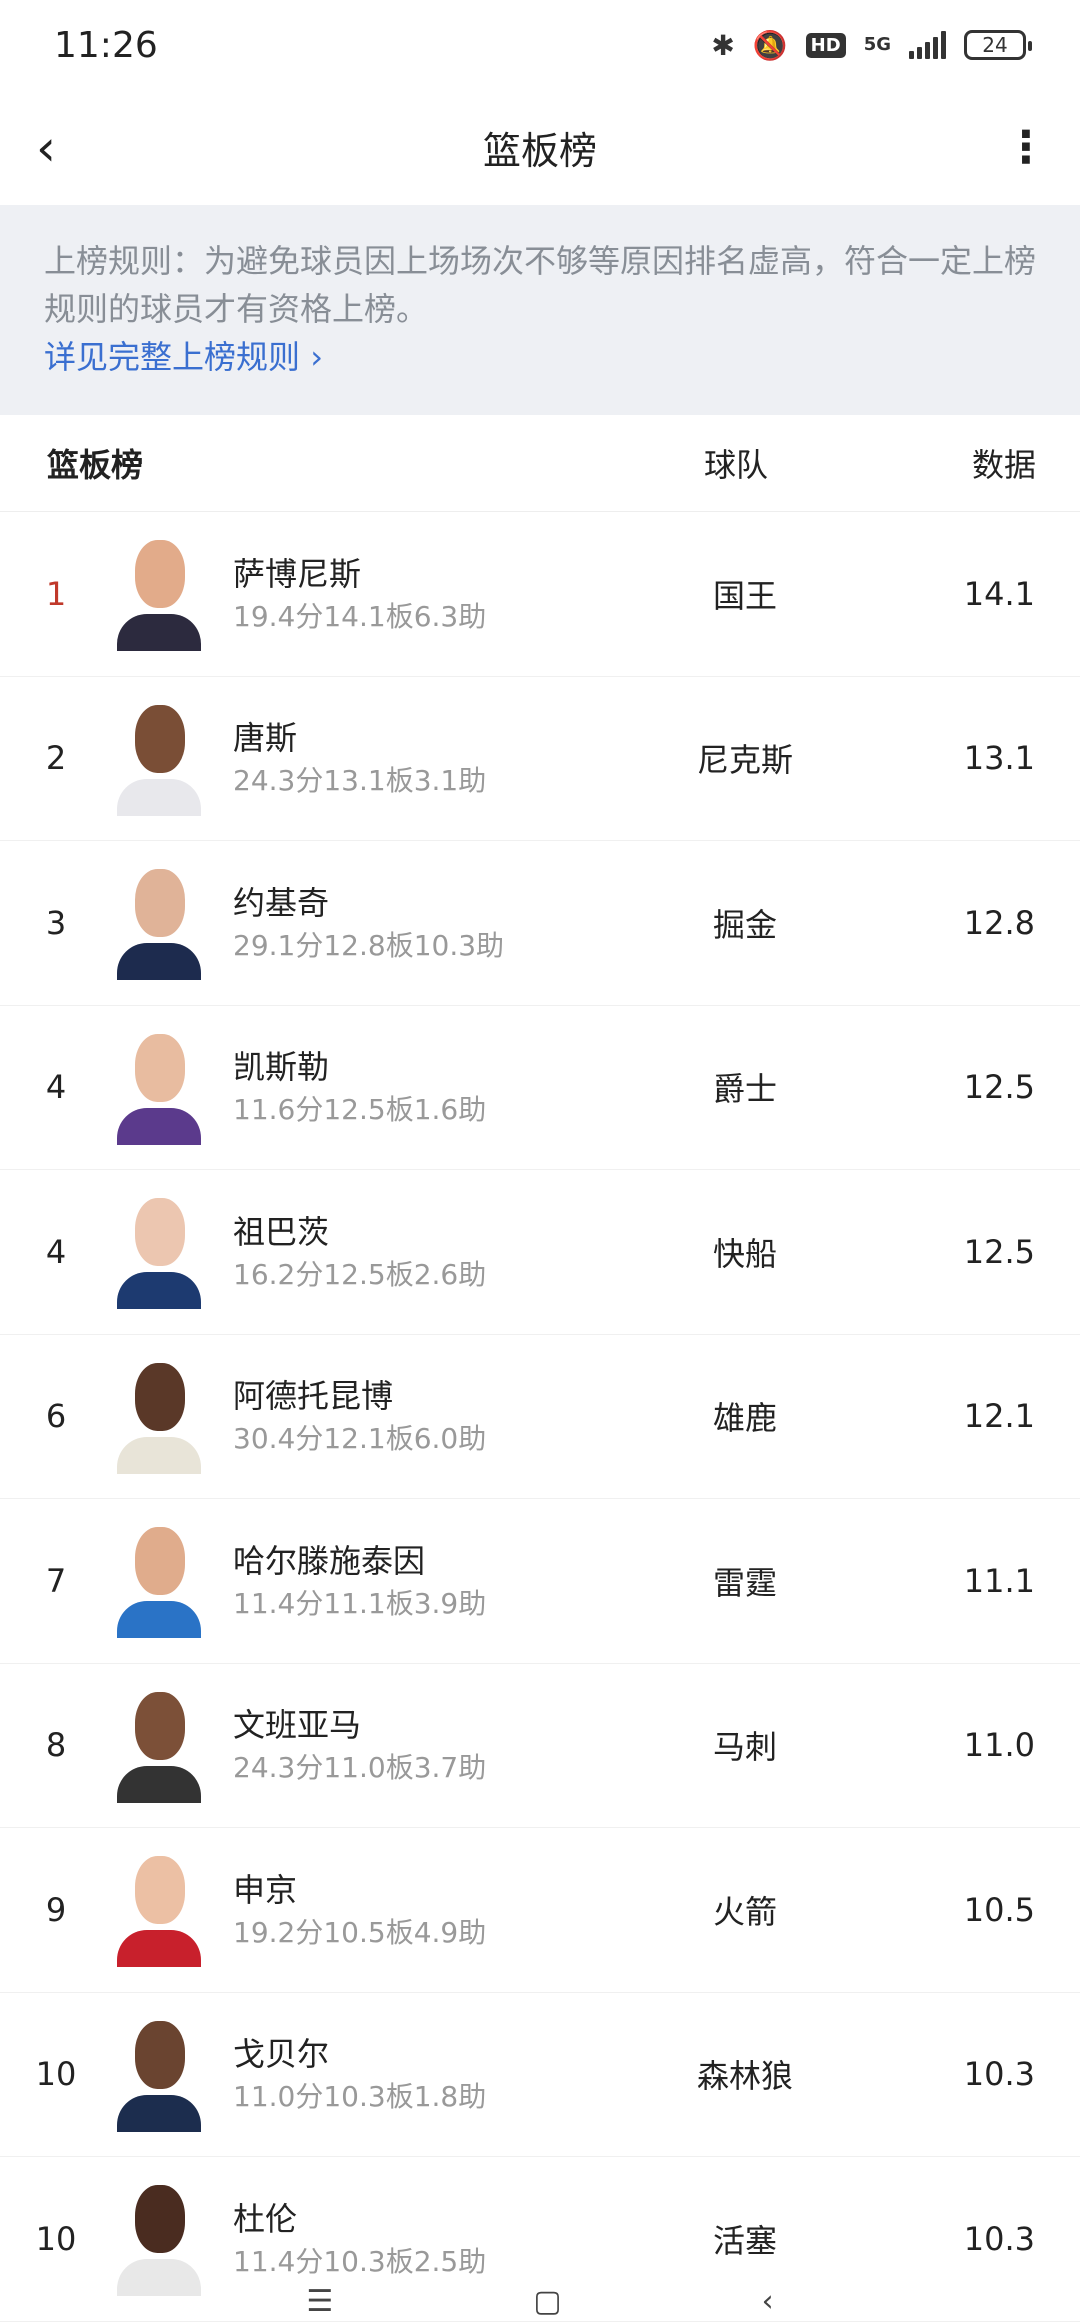 The height and width of the screenshot is (2324, 1080). I want to click on player-stats: 11.4分10.3板2.5助, so click(360, 2261).